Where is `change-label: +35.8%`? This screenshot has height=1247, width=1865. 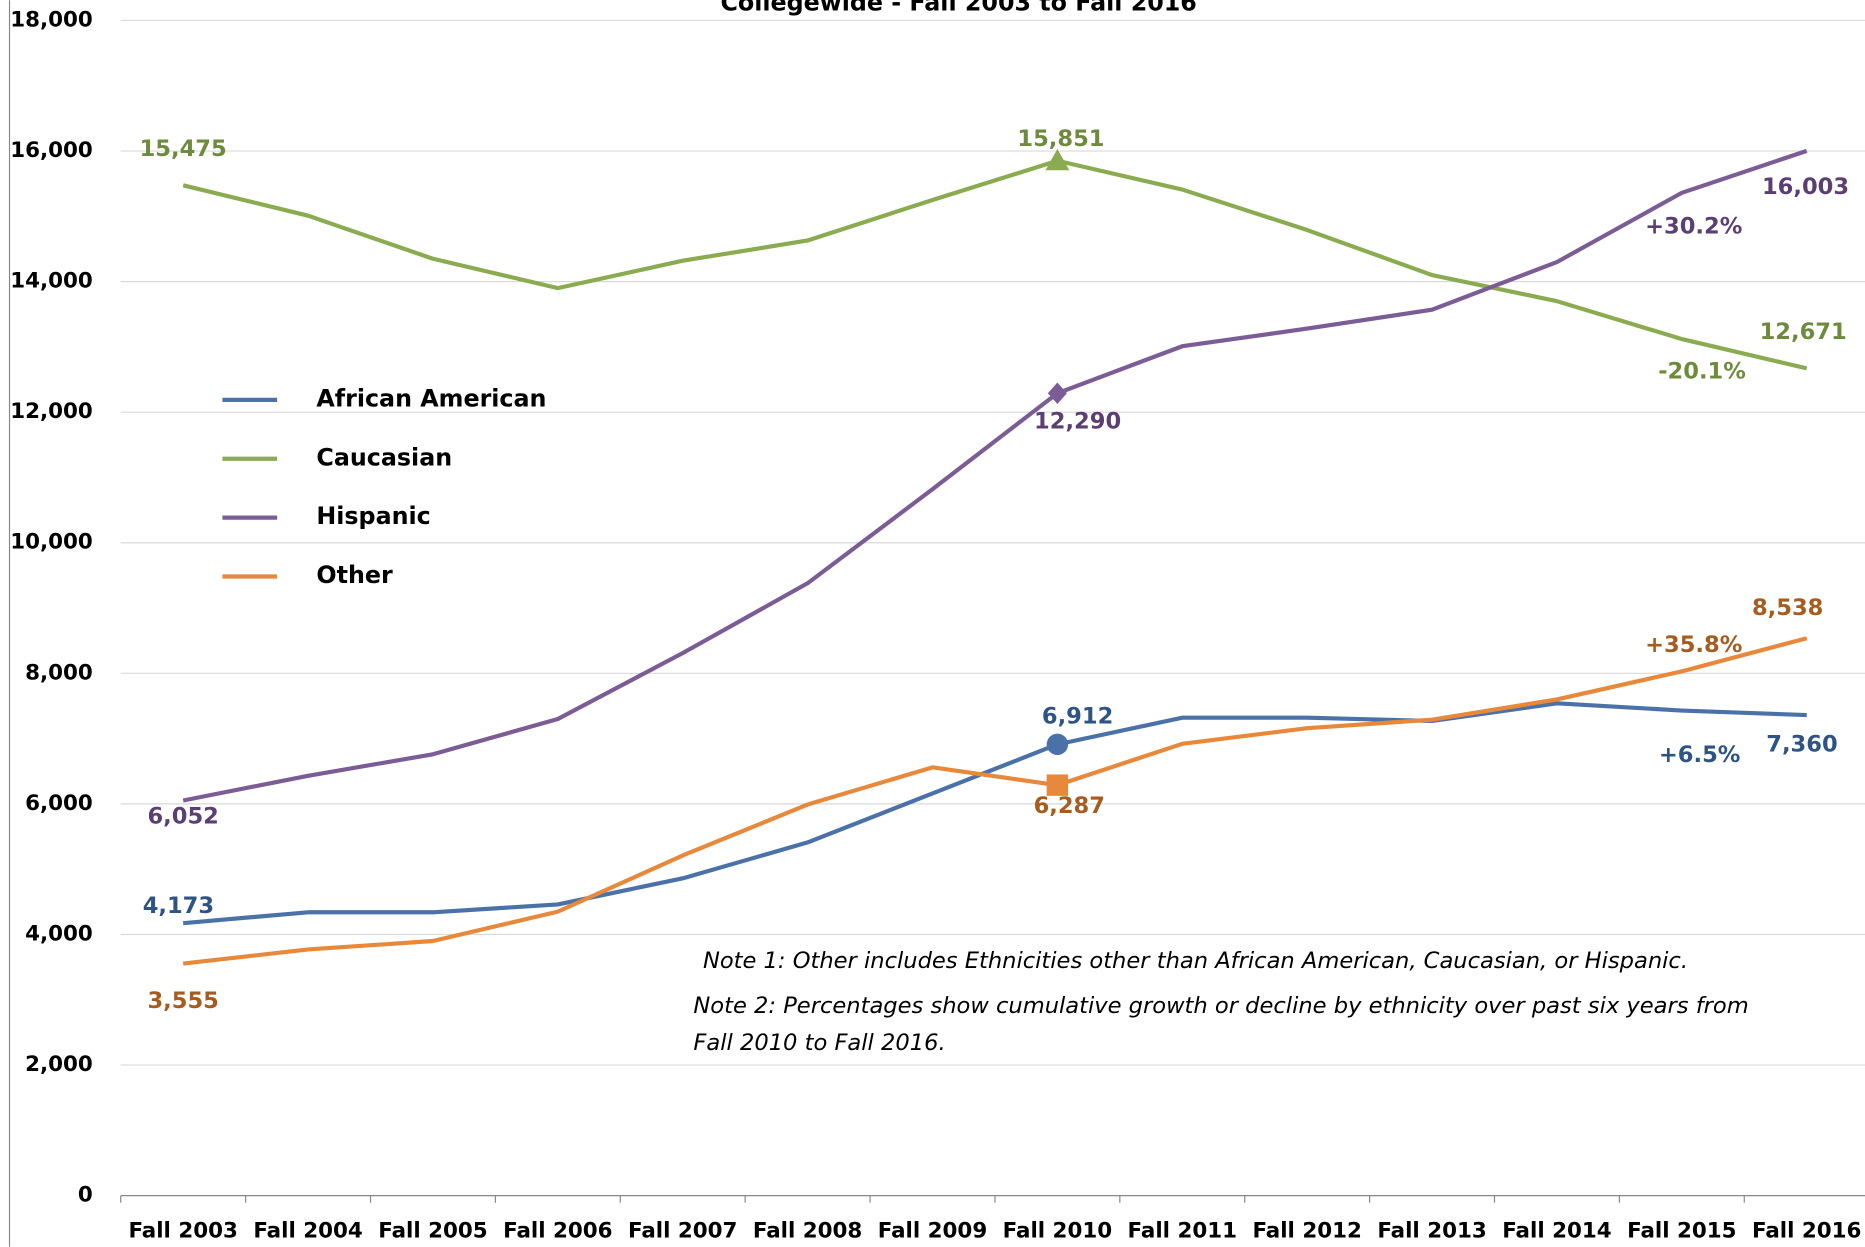
change-label: +35.8% is located at coordinates (1693, 645).